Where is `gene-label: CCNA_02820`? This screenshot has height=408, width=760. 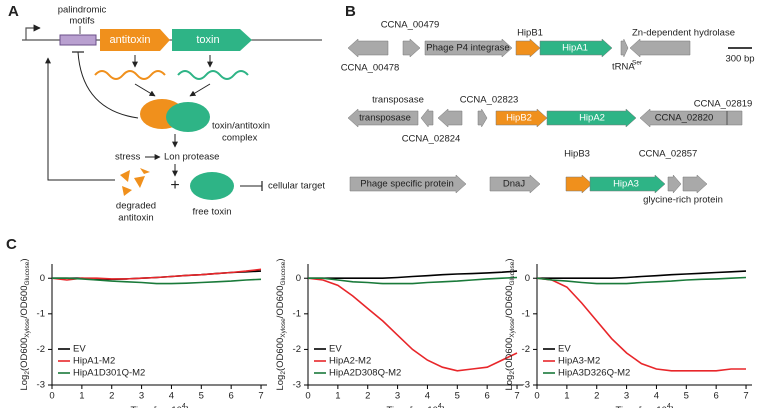 gene-label: CCNA_02820 is located at coordinates (684, 118).